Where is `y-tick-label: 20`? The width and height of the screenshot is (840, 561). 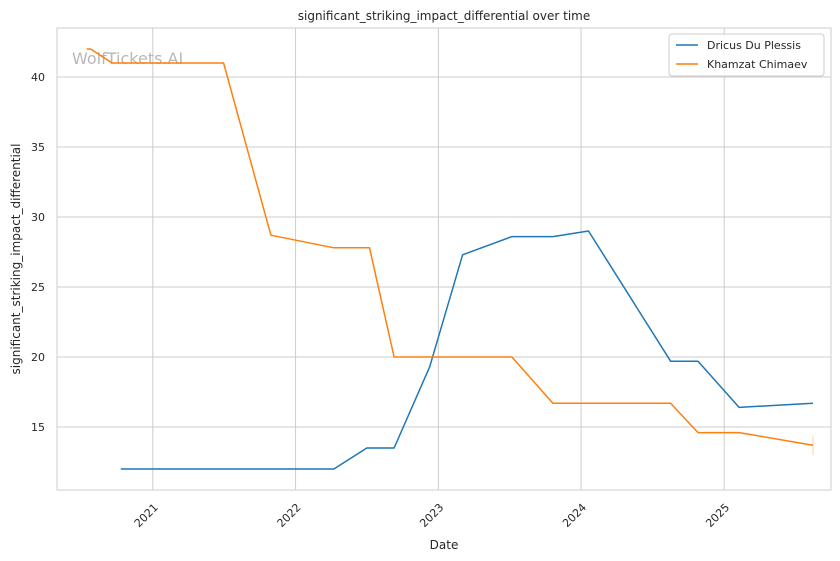
y-tick-label: 20 is located at coordinates (38, 357).